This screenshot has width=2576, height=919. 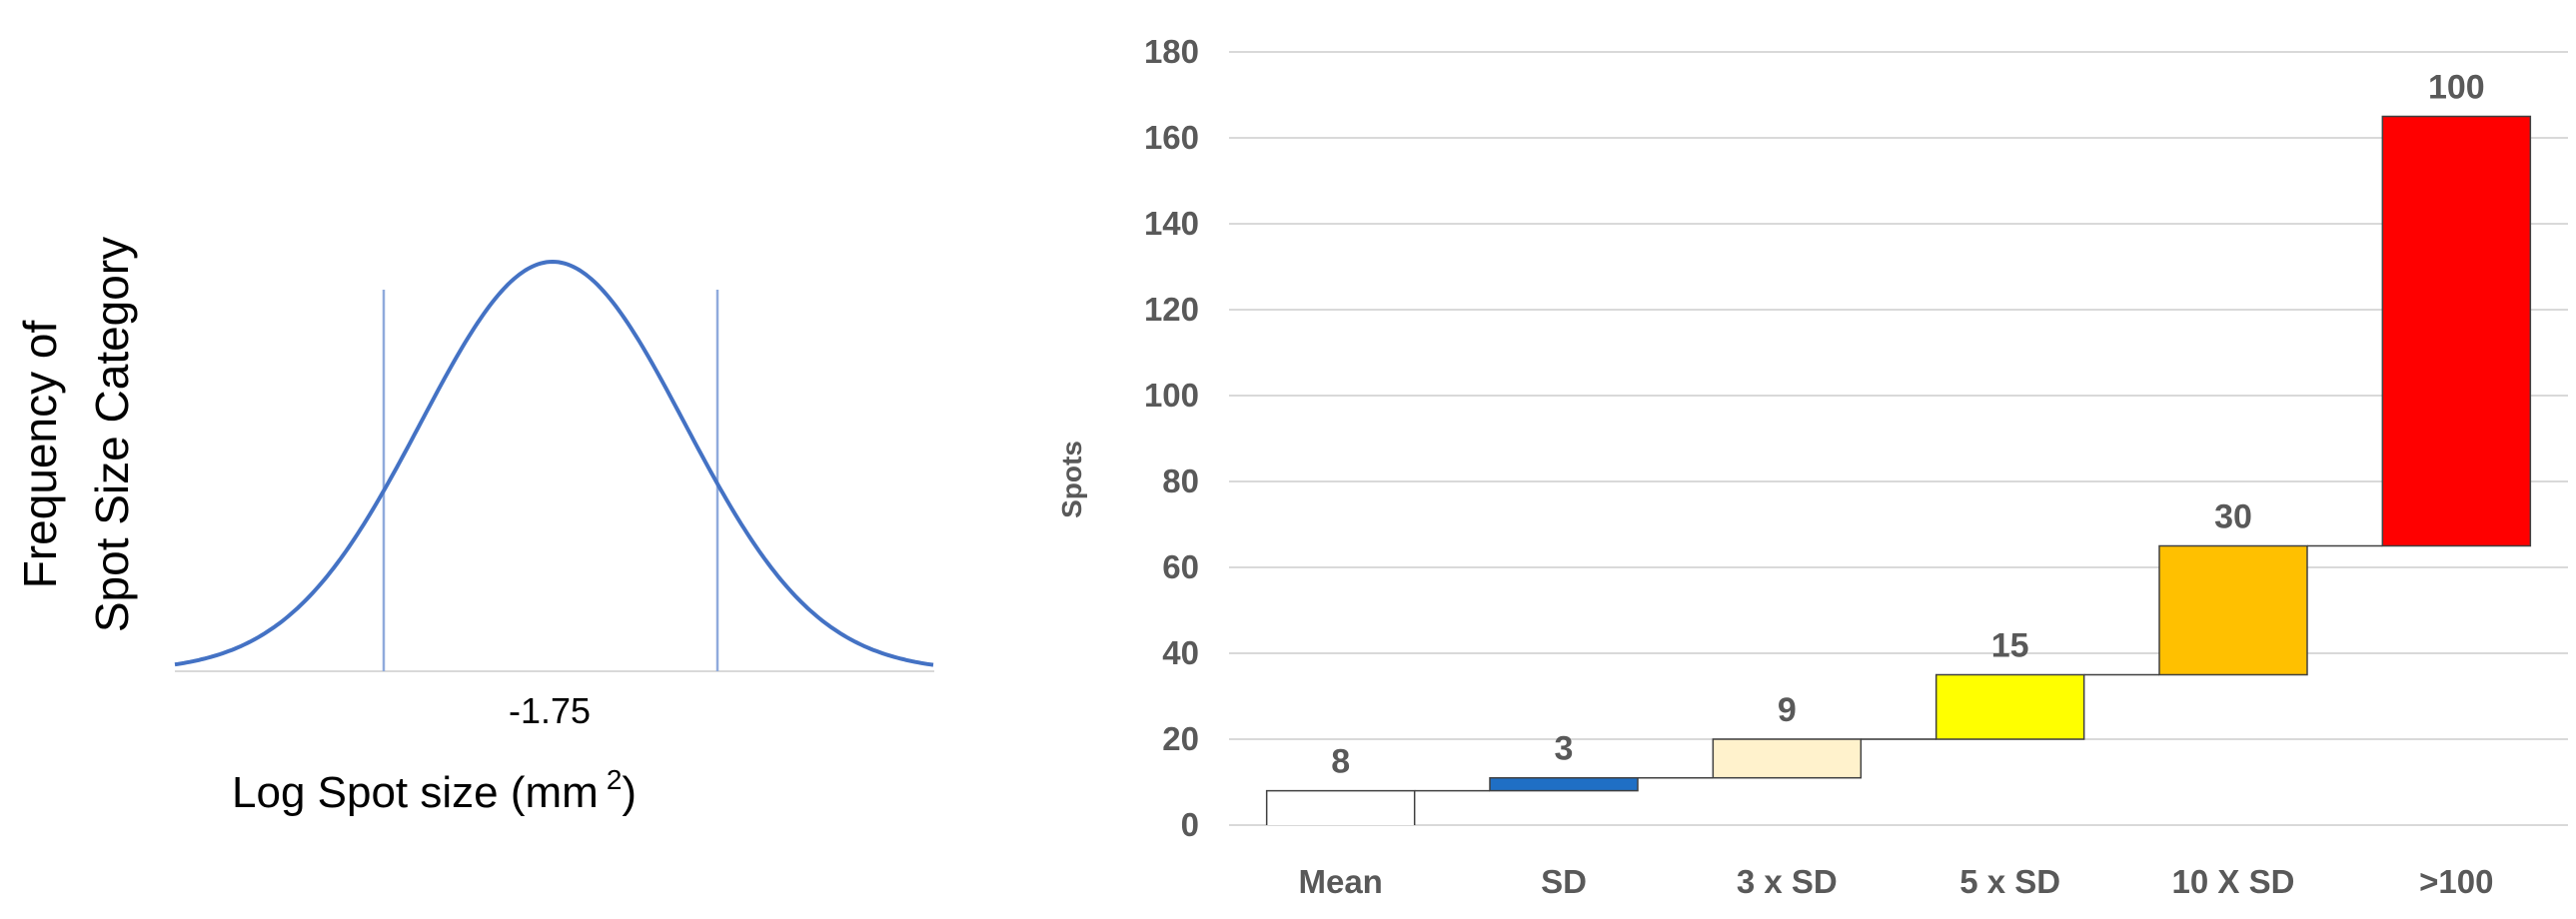 What do you see at coordinates (1180, 566) in the screenshot?
I see `y-tick-label: 60` at bounding box center [1180, 566].